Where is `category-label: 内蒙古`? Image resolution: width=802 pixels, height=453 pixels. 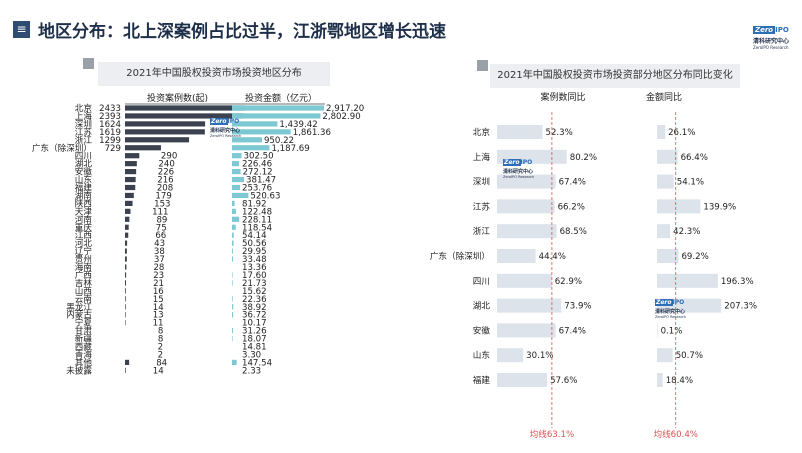
category-label: 内蒙古 is located at coordinates (79, 315).